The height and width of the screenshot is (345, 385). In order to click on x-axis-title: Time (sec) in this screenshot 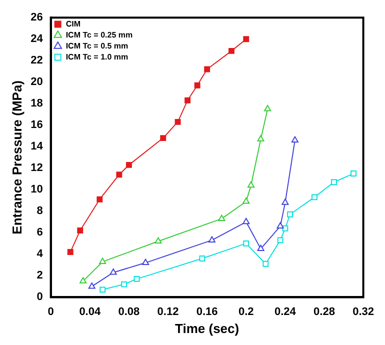, I will do `click(207, 328)`.